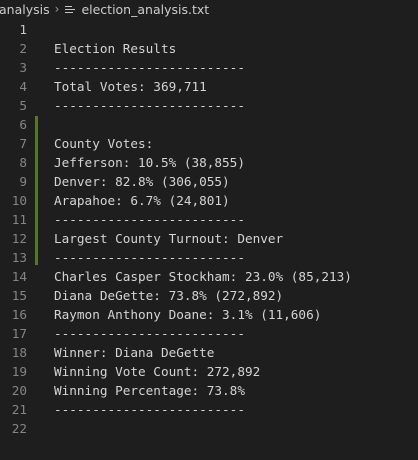 The height and width of the screenshot is (460, 418). What do you see at coordinates (23, 181) in the screenshot?
I see `line-number: 9` at bounding box center [23, 181].